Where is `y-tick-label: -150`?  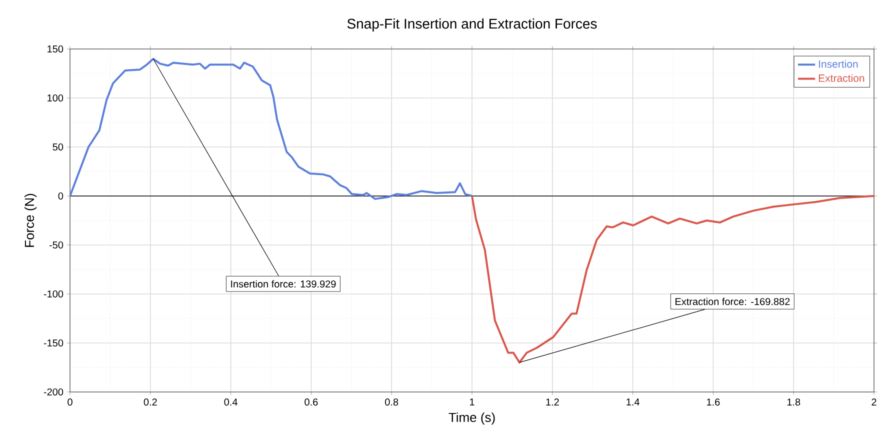
y-tick-label: -150 is located at coordinates (54, 343).